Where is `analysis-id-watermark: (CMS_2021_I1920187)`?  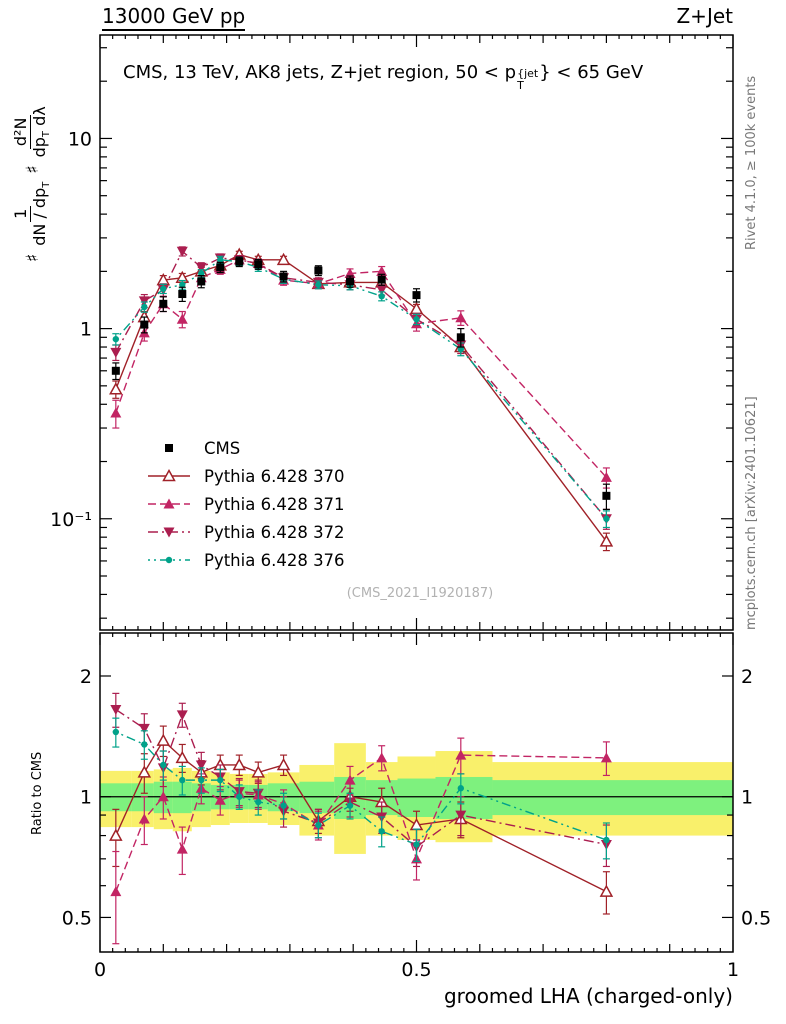 analysis-id-watermark: (CMS_2021_I1920187) is located at coordinates (420, 593).